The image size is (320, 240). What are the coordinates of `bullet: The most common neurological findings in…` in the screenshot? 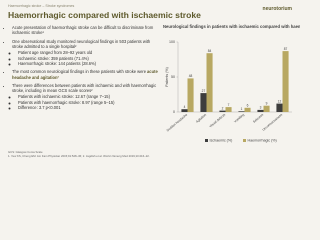 It's located at (87, 74).